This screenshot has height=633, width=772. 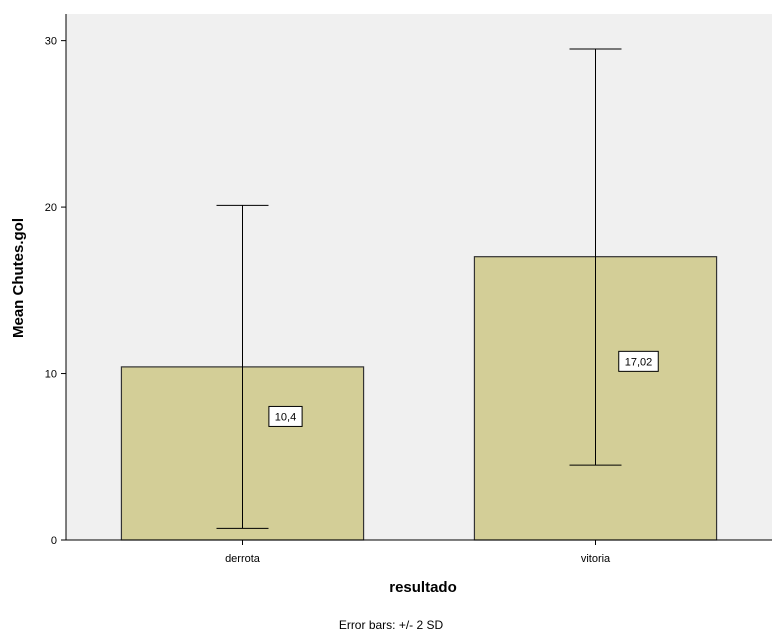 I want to click on x-ticks-group: derrota vitoria, so click(x=418, y=552).